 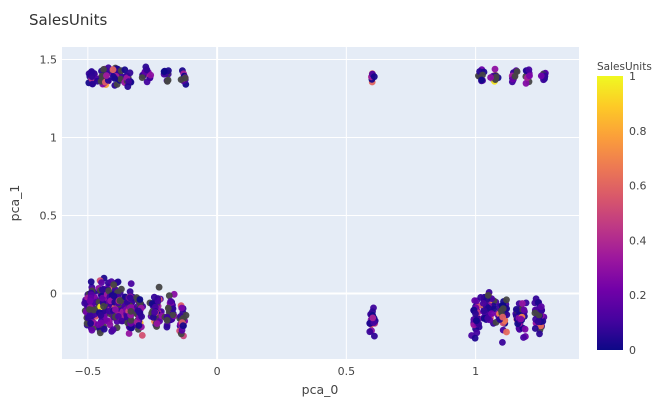 I want to click on x-tick-label: −0.5, so click(x=87, y=371).